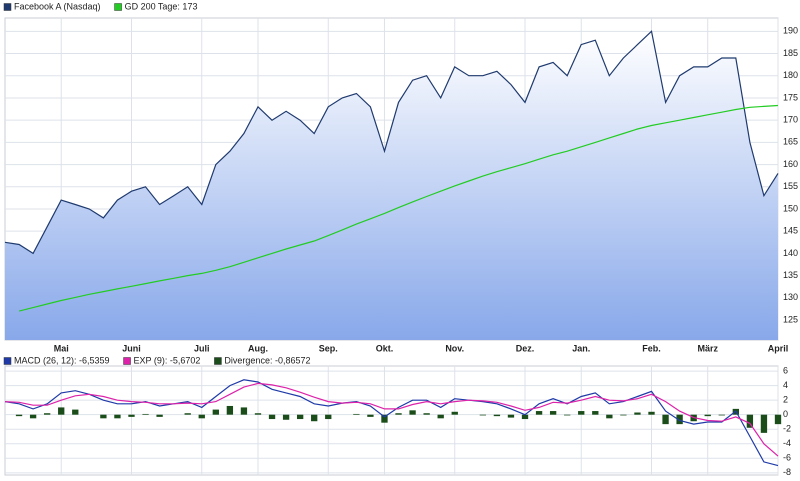 This screenshot has height=481, width=800. I want to click on legend-label: MACD (26, 12): -6,5359, so click(62, 360).